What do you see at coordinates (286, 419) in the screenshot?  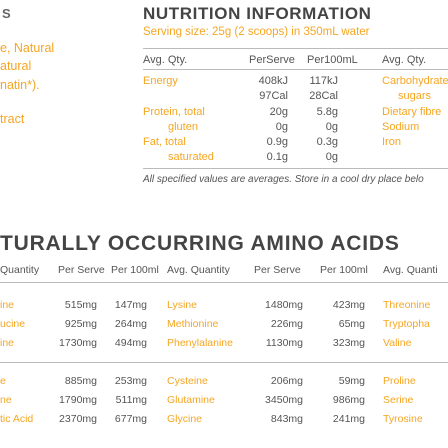 I see `amino-per-serve: 843mg` at bounding box center [286, 419].